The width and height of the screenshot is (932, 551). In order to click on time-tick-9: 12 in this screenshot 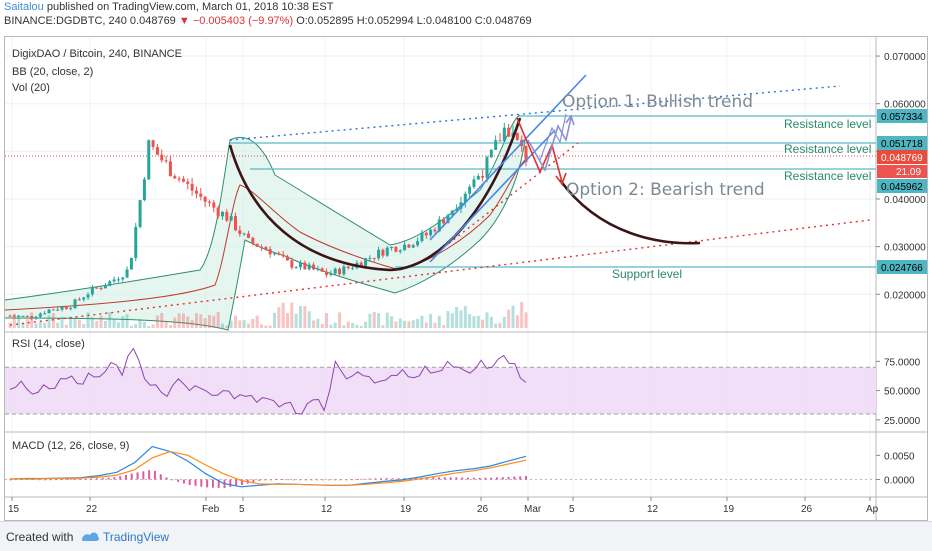, I will do `click(653, 509)`.